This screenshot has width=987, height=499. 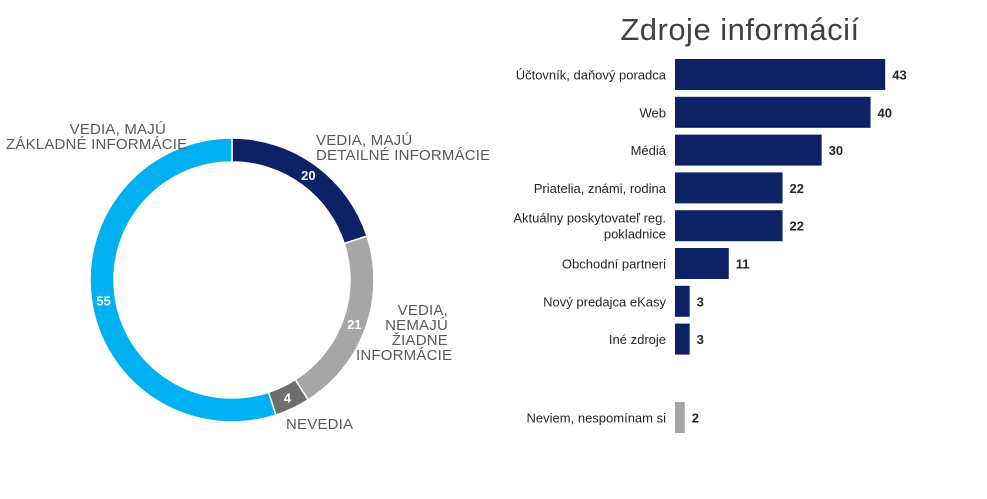 What do you see at coordinates (695, 418) in the screenshot?
I see `bar-value-label: 2` at bounding box center [695, 418].